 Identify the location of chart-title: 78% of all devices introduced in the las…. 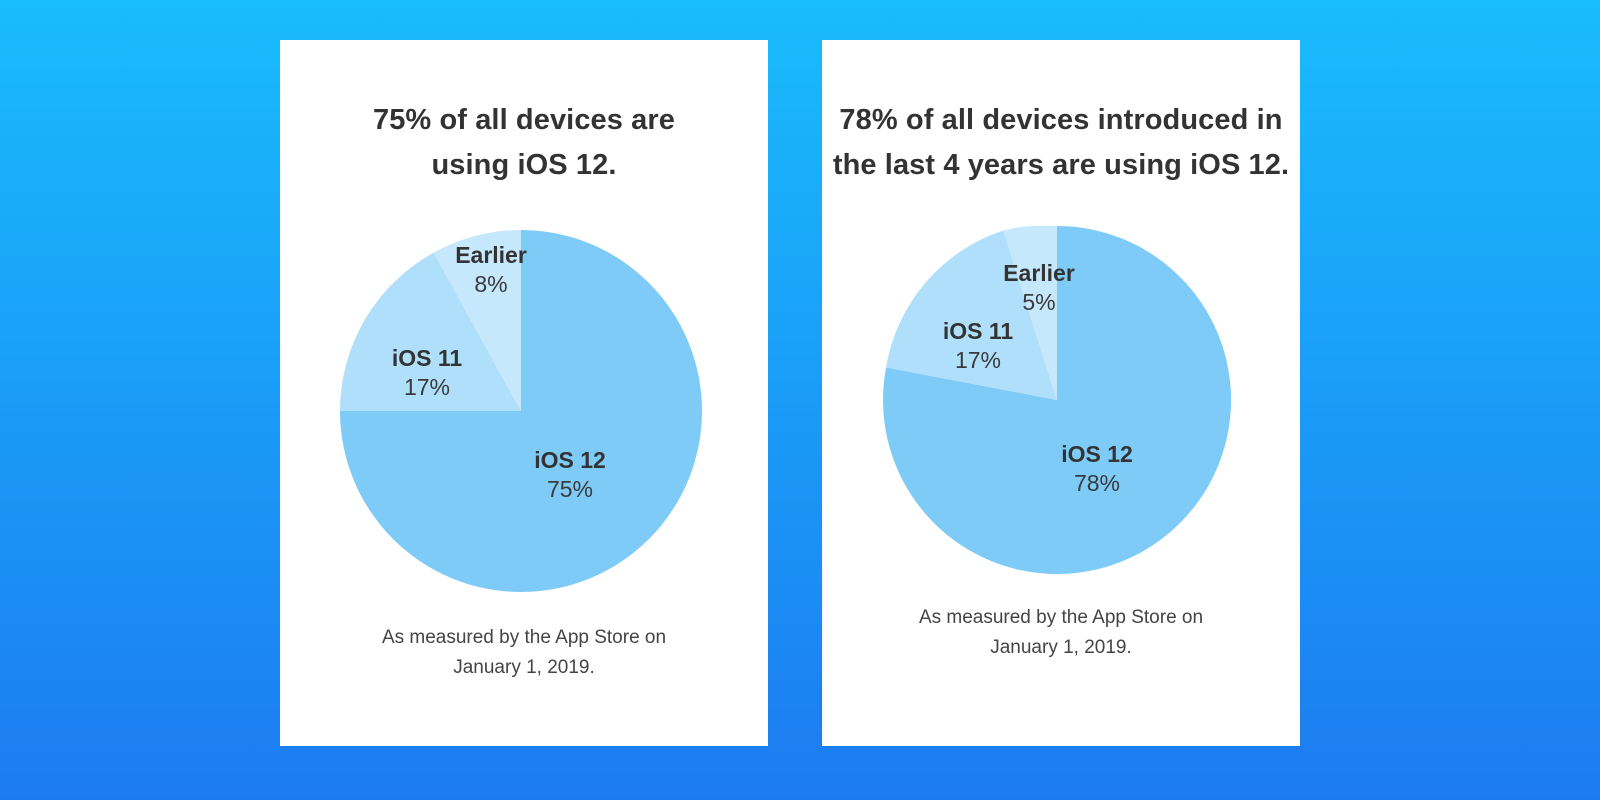
(1061, 143).